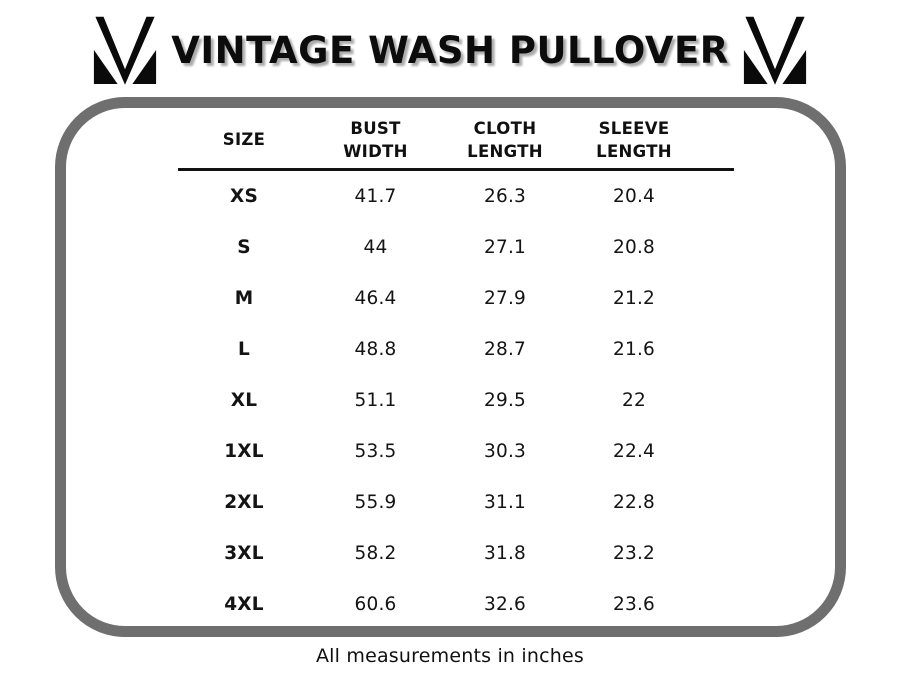 The height and width of the screenshot is (695, 900). I want to click on cloth-length-cell: 27.9, so click(505, 298).